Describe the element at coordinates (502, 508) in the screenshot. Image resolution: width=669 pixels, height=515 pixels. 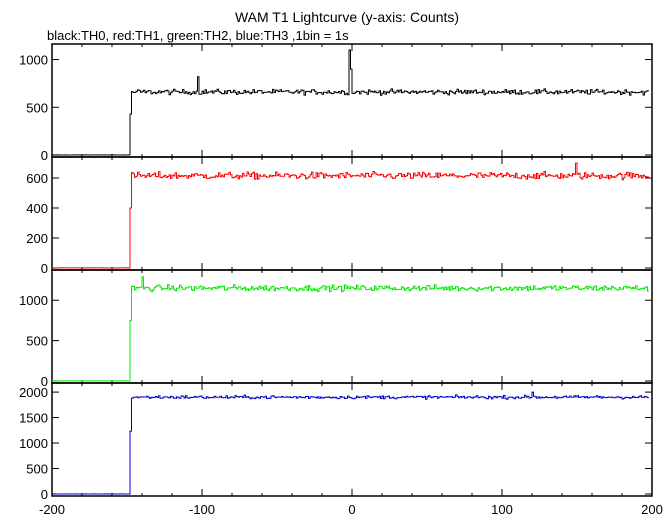
I see `x-tick-label: 100` at that location.